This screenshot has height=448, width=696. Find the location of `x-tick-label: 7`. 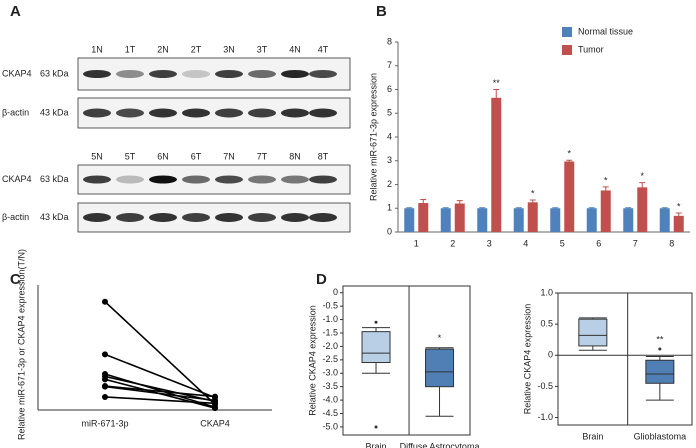

x-tick-label: 7 is located at coordinates (635, 243).